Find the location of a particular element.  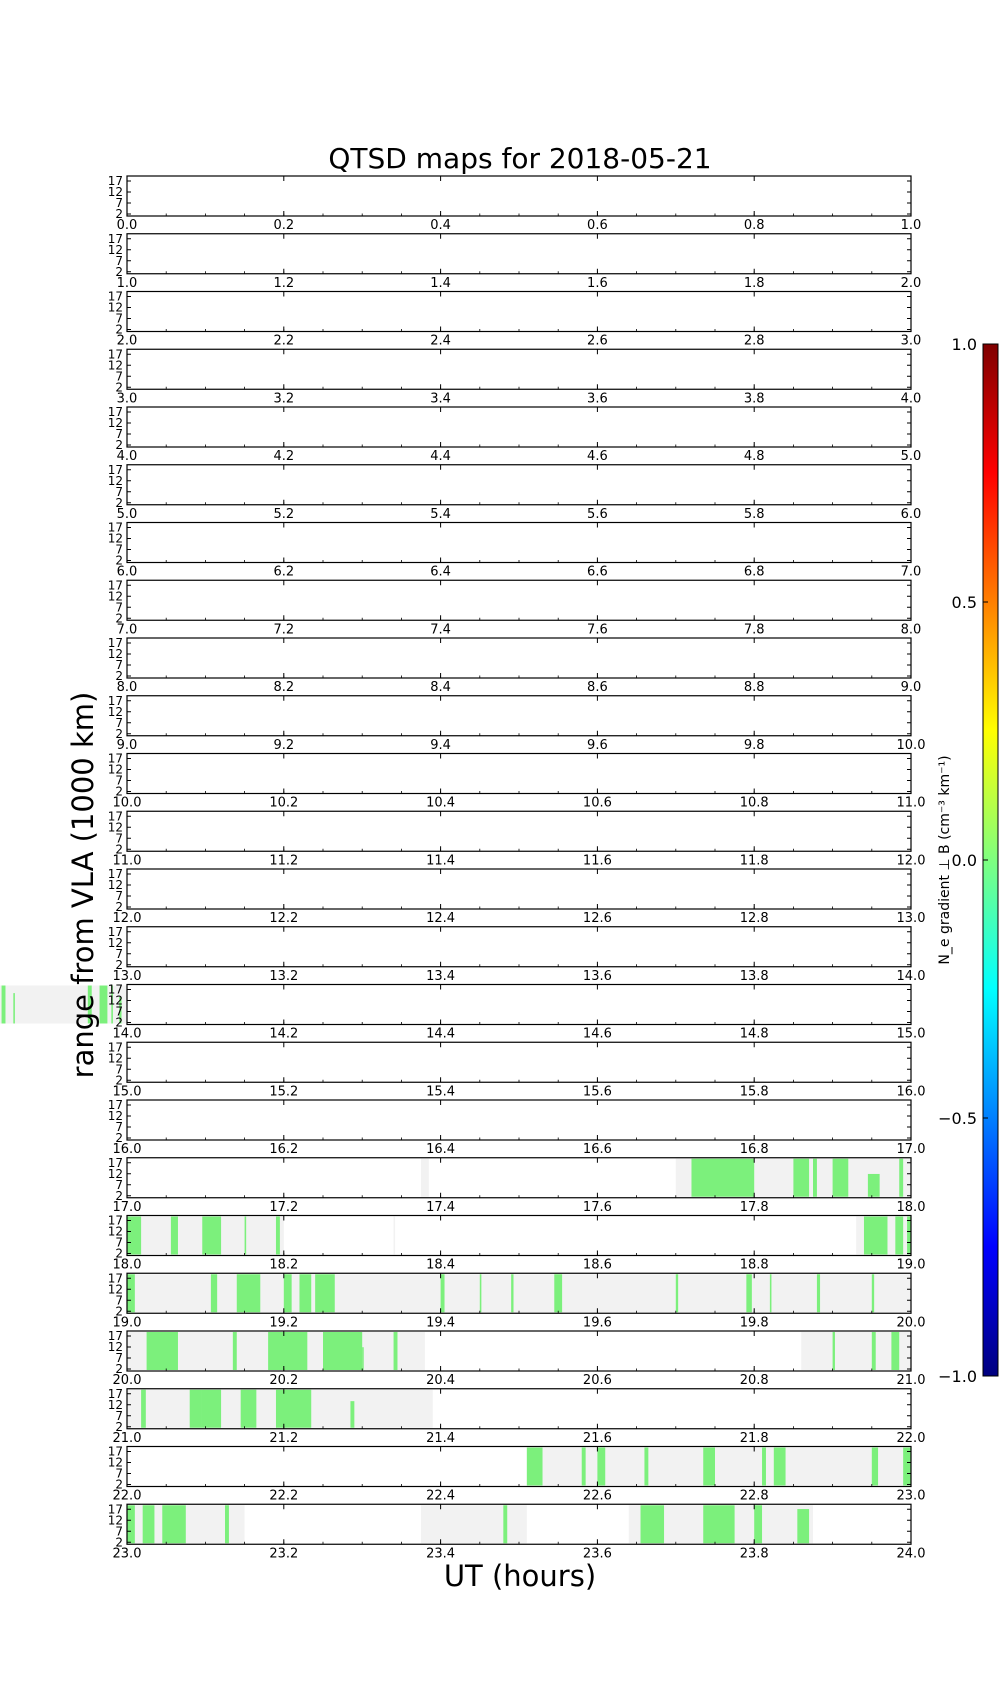

y-axis-label: range from VLA (1000 km) is located at coordinates (83, 885).